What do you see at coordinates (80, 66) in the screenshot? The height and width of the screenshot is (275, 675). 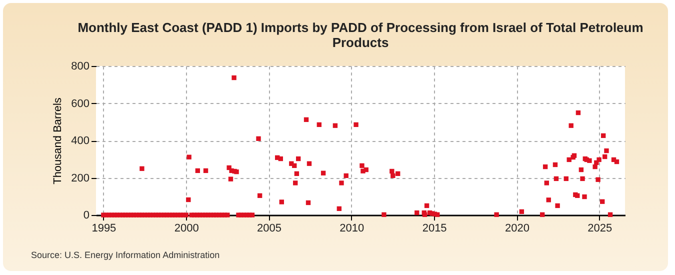 I see `y-tick-label: 800` at bounding box center [80, 66].